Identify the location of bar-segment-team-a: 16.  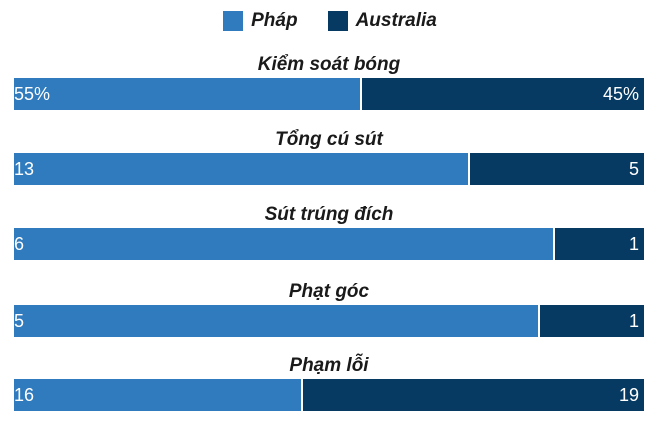
(158, 395).